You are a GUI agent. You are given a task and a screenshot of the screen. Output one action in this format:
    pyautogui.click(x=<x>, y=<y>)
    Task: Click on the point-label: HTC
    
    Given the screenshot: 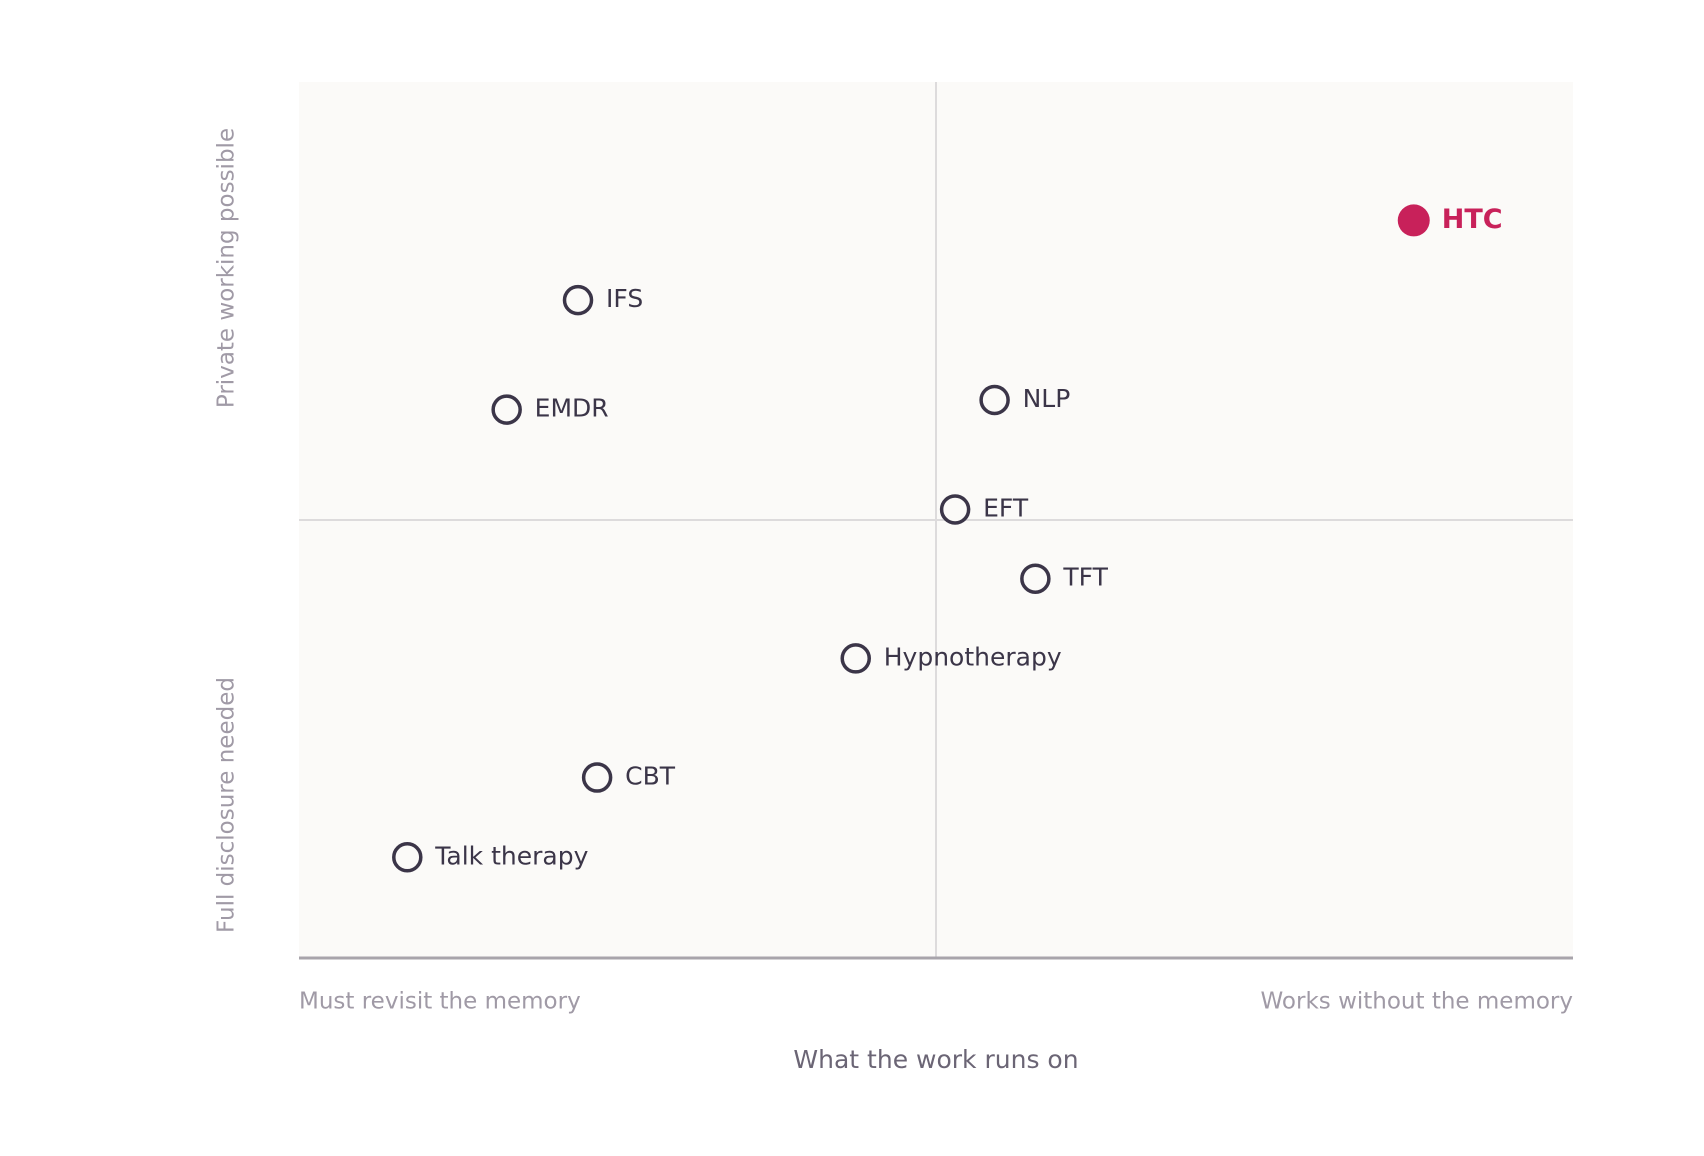 What is the action you would take?
    pyautogui.click(x=1472, y=219)
    